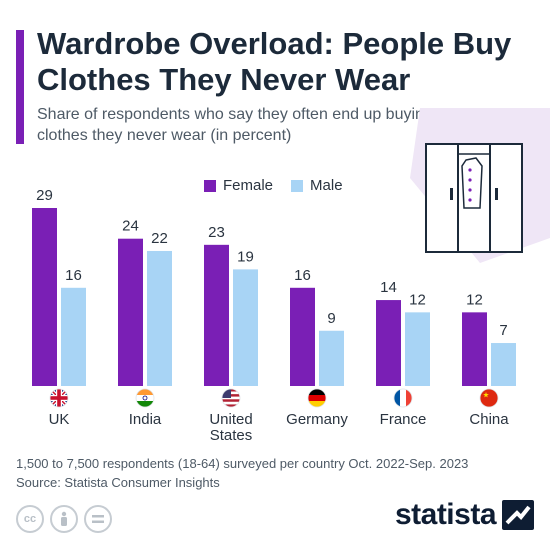  What do you see at coordinates (417, 349) in the screenshot?
I see `bar-male-france` at bounding box center [417, 349].